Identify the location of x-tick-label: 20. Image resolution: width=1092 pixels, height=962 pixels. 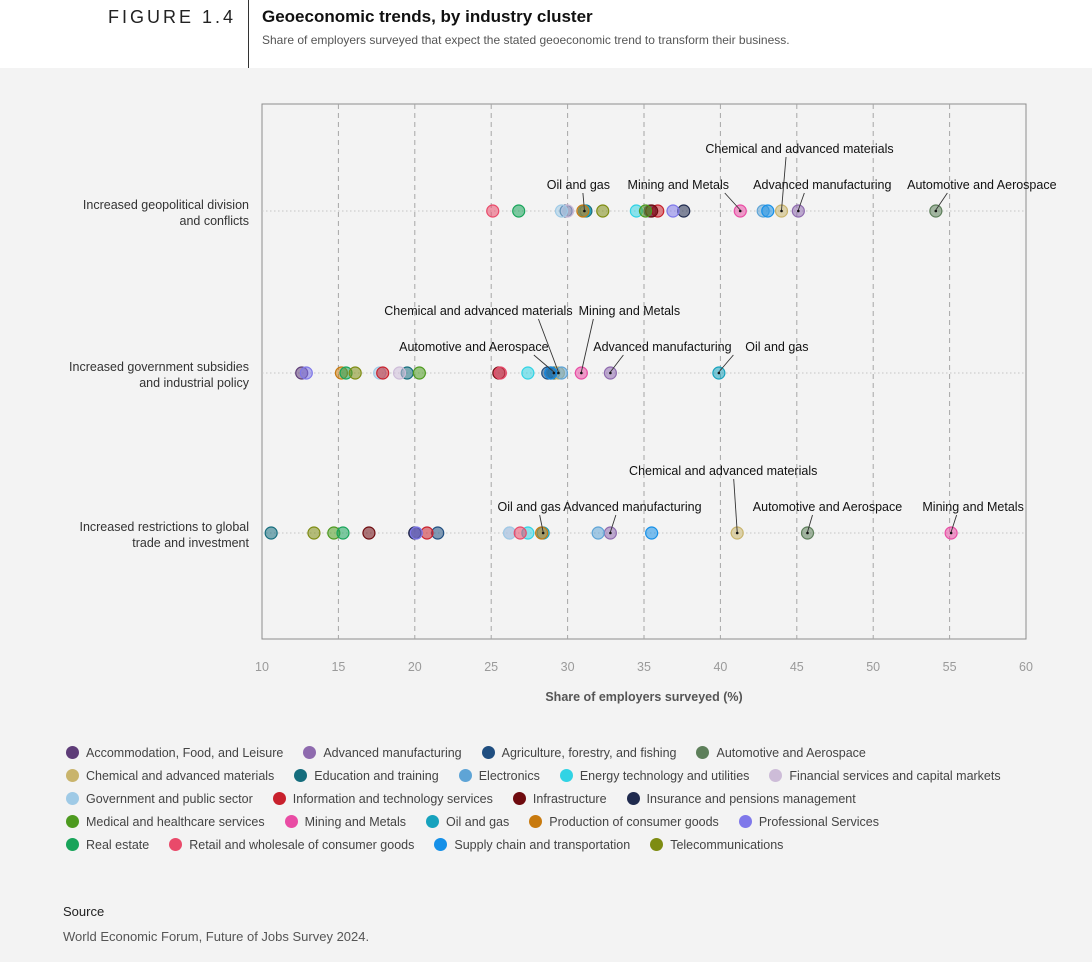
(415, 667).